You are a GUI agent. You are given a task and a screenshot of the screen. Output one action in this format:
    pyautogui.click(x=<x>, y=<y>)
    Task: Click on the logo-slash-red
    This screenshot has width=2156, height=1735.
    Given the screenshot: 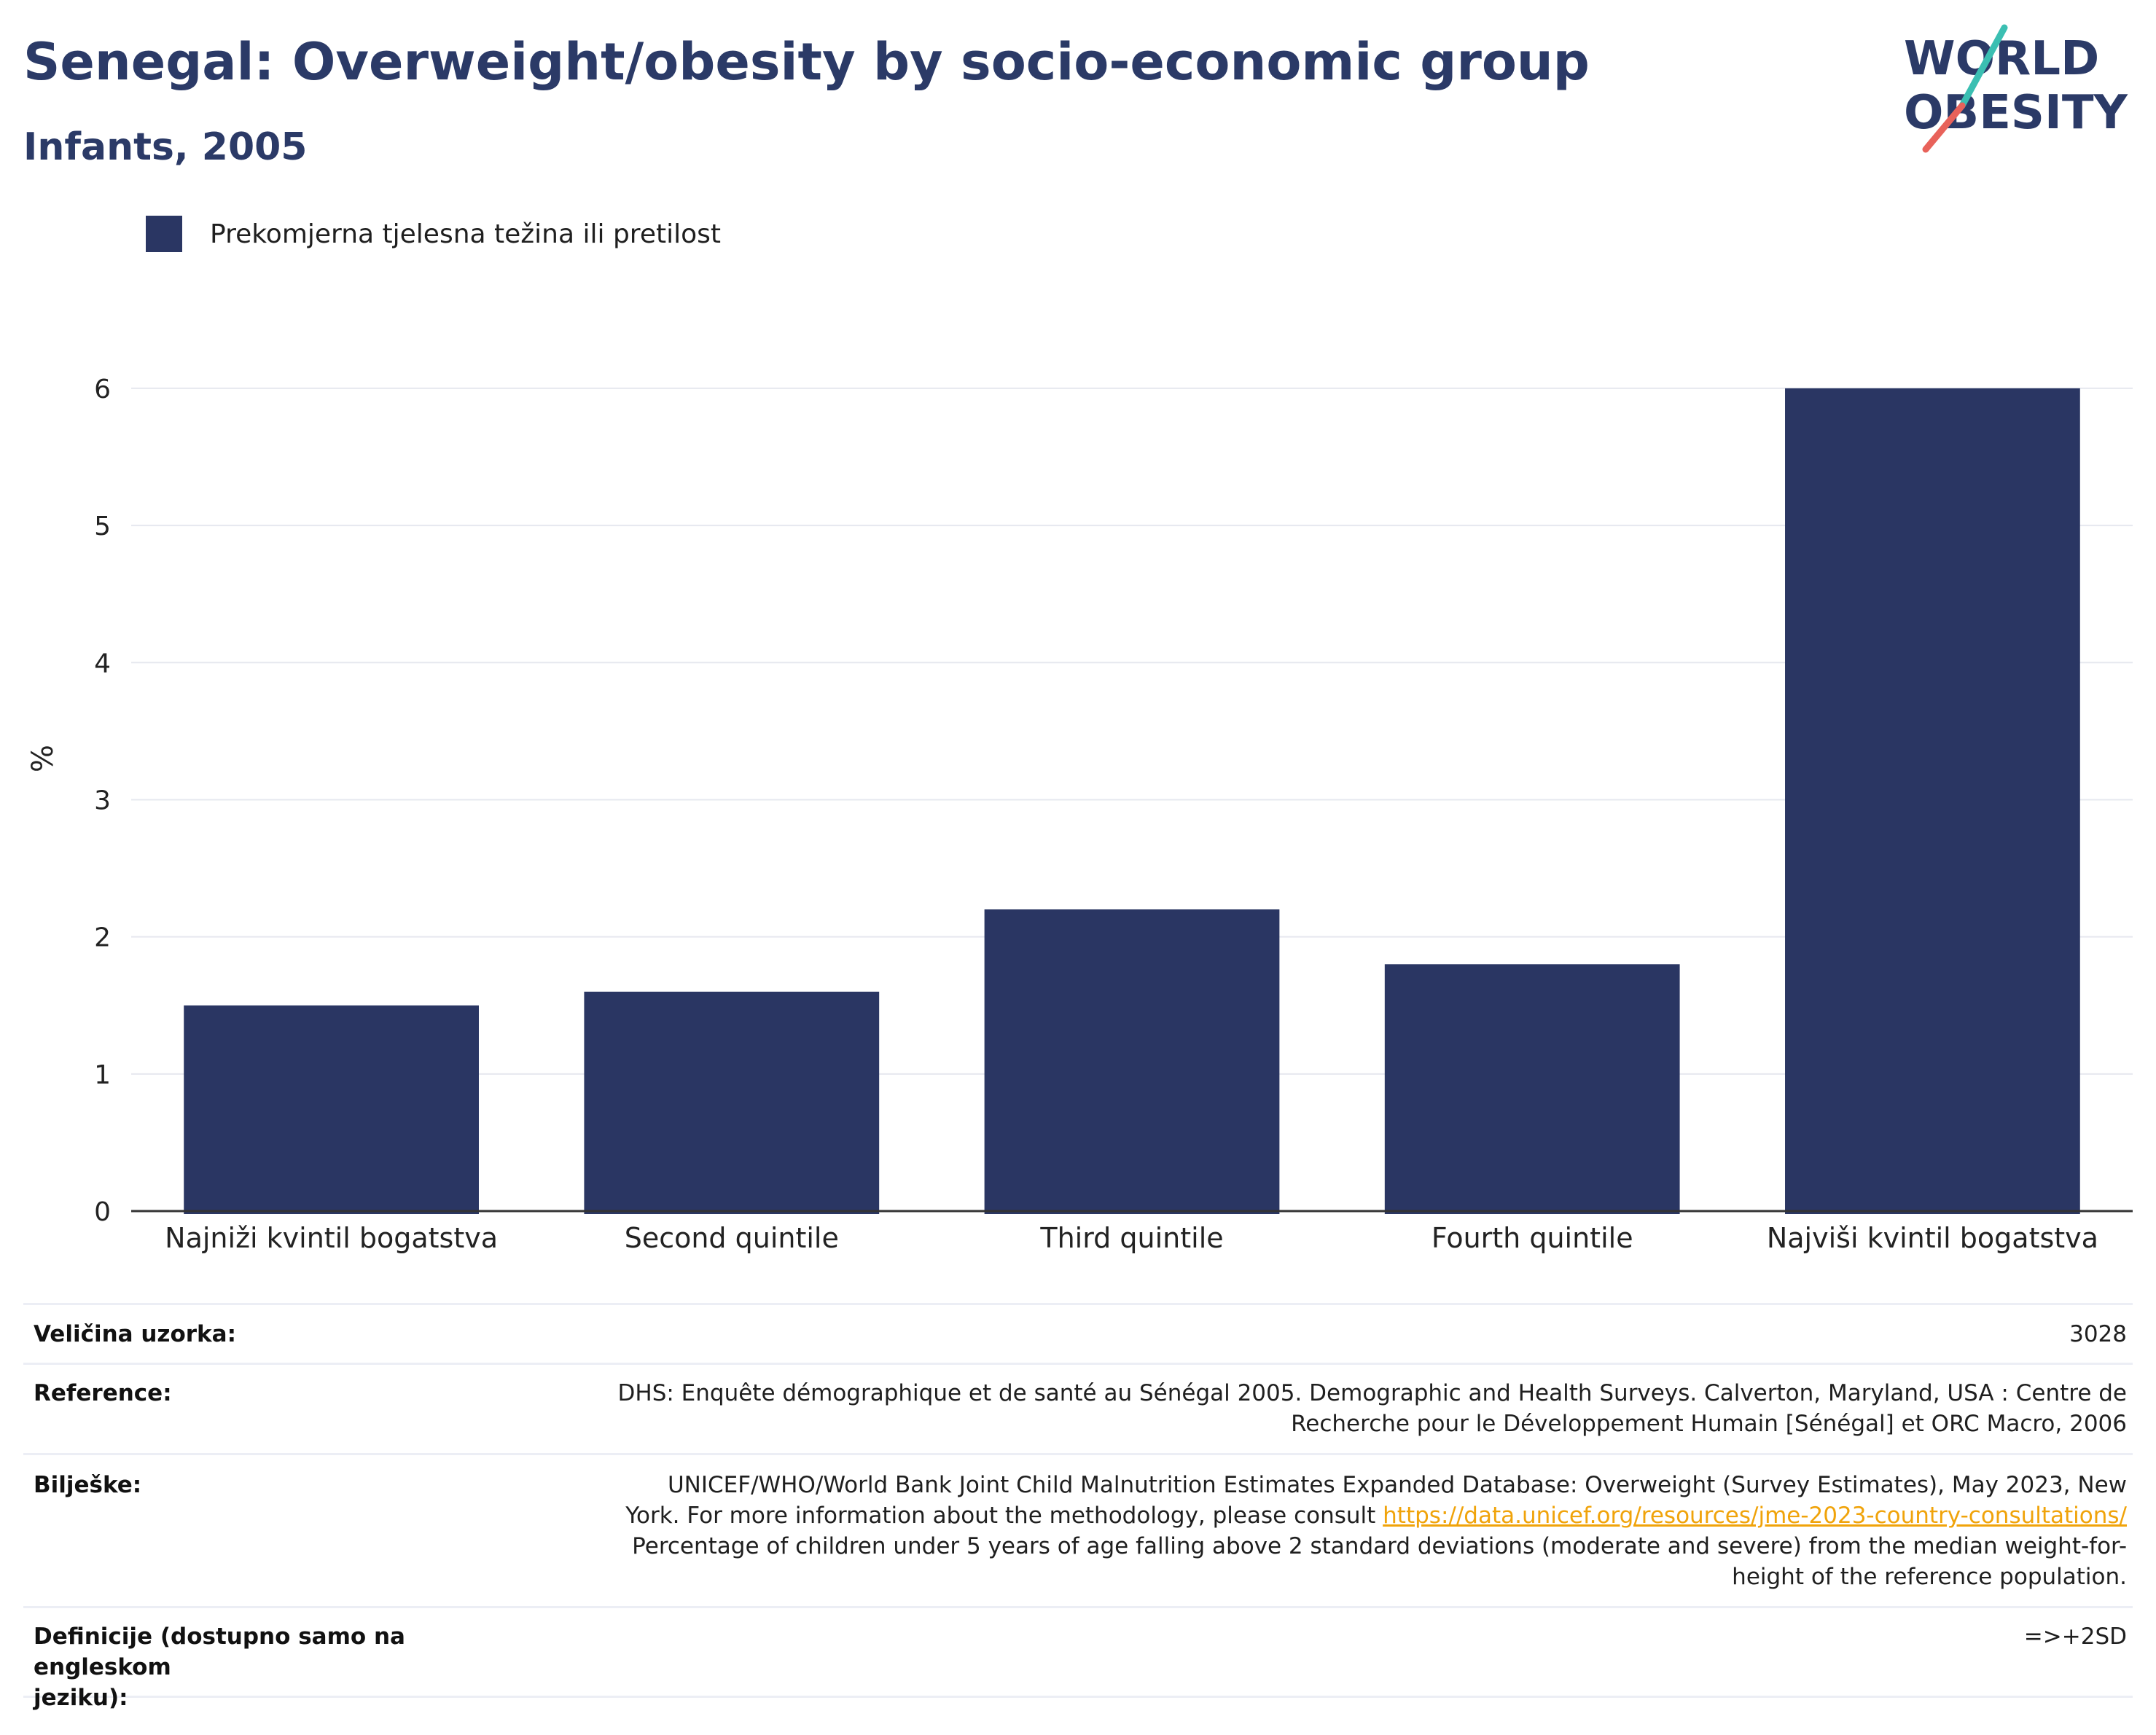 What is the action you would take?
    pyautogui.click(x=1944, y=127)
    